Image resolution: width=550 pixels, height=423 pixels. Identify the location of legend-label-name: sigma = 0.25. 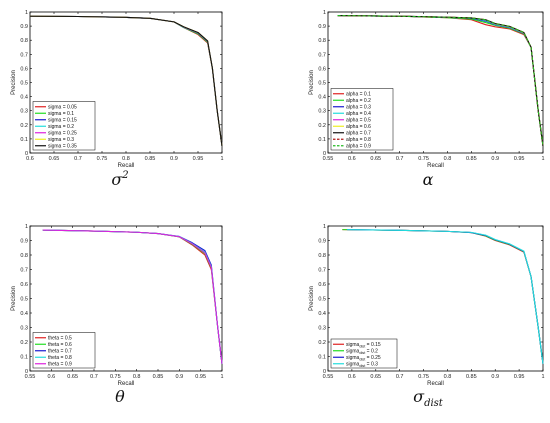
(62, 134).